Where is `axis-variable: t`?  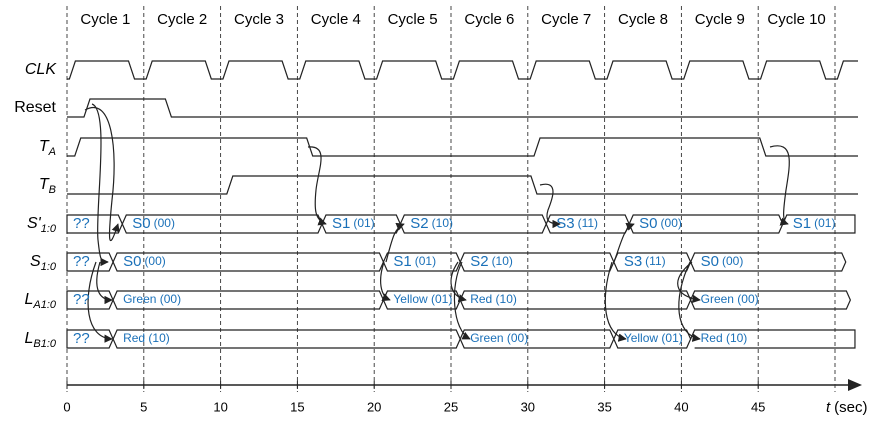 axis-variable: t is located at coordinates (828, 407).